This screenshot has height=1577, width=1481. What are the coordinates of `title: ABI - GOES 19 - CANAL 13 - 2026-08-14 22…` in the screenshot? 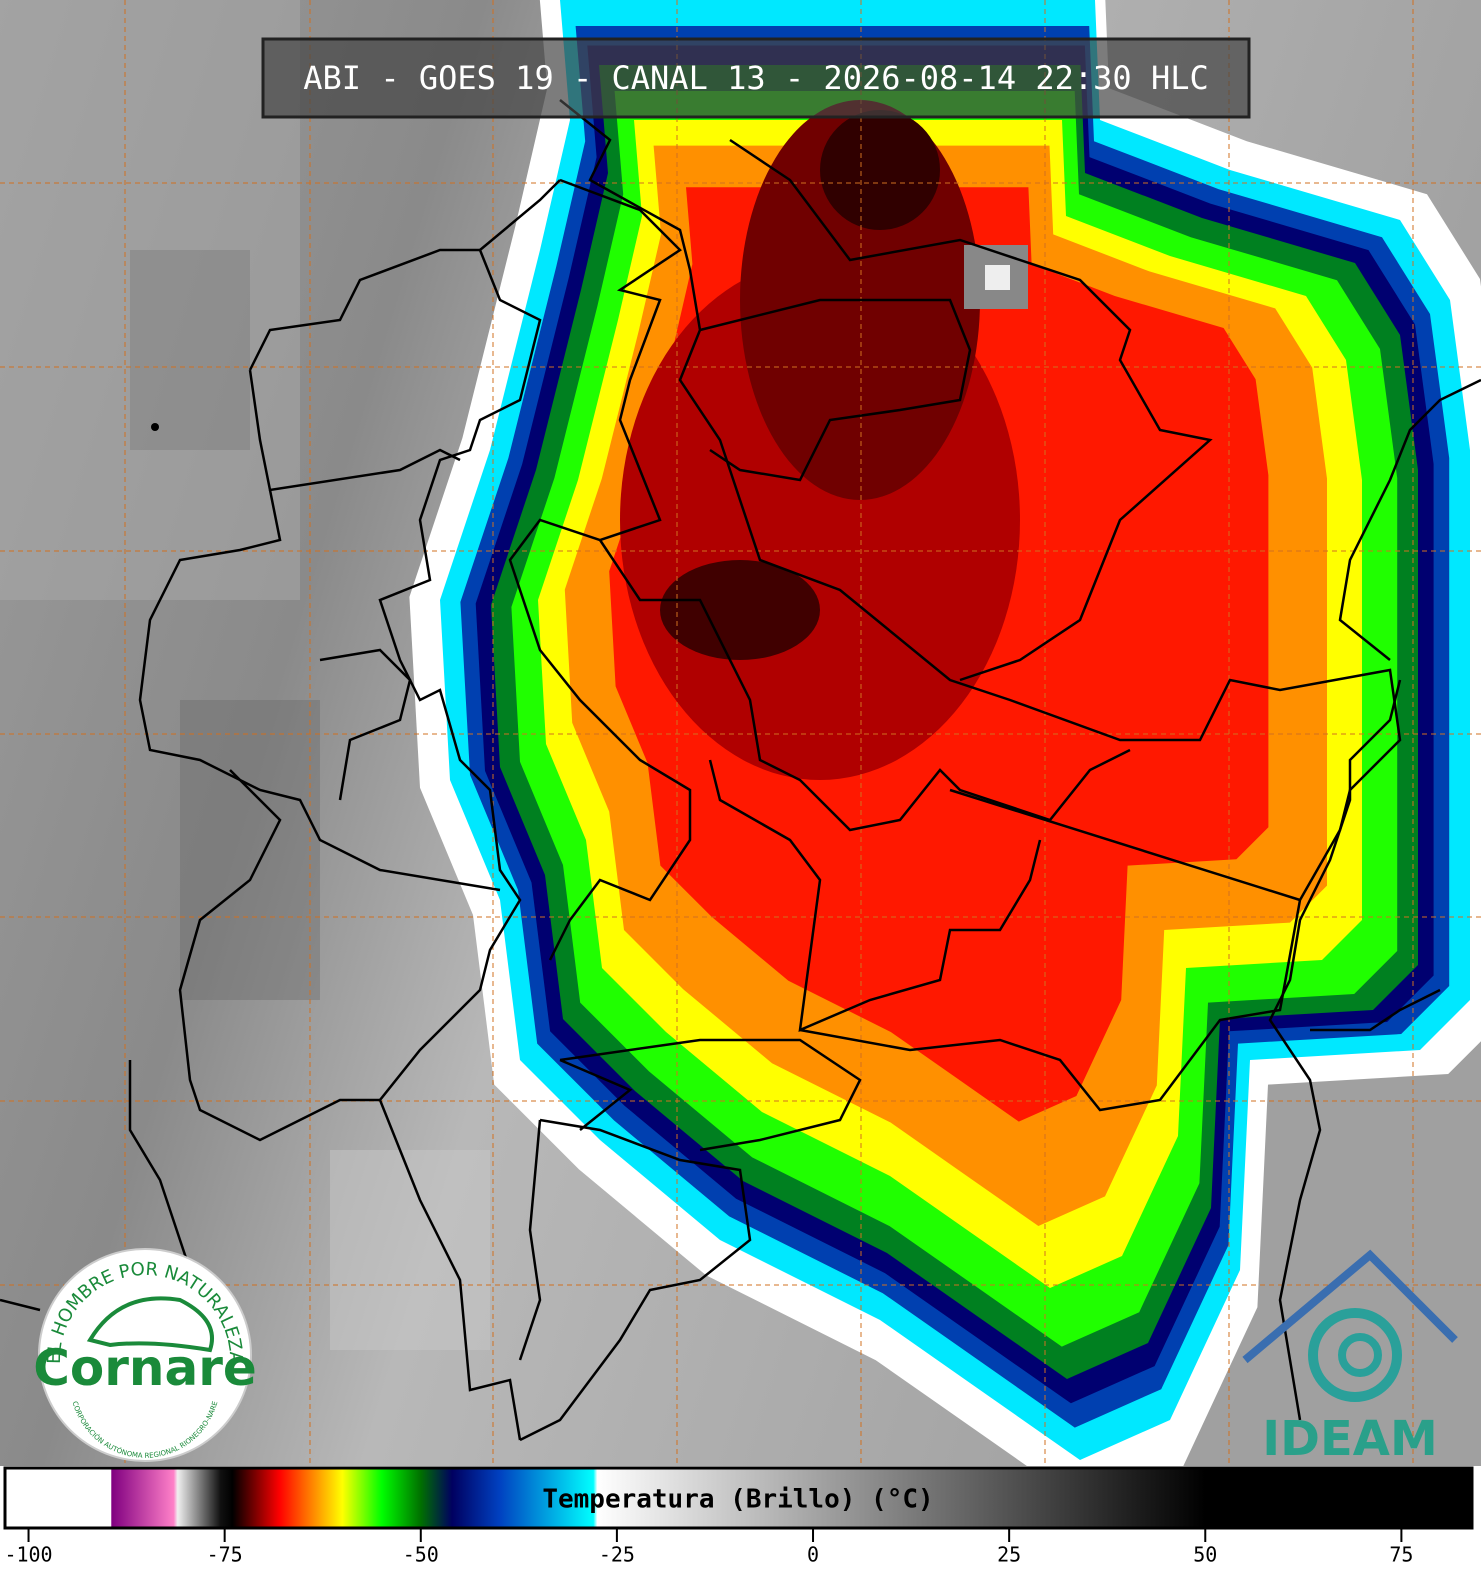 It's located at (755, 78).